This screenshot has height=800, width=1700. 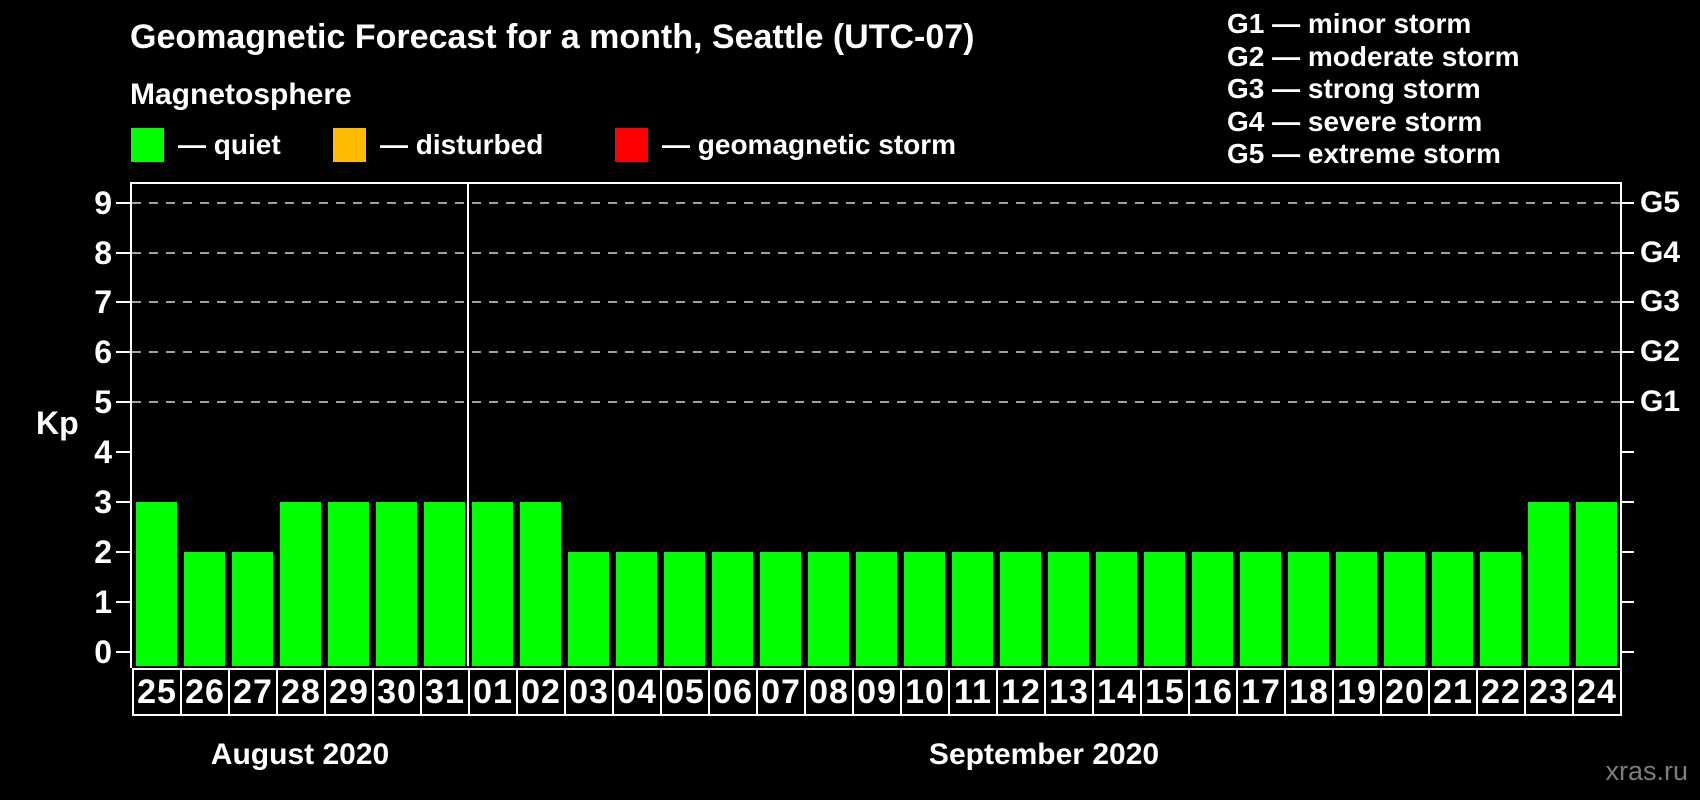 I want to click on chart-subtitle: Magnetosphere, so click(x=241, y=94).